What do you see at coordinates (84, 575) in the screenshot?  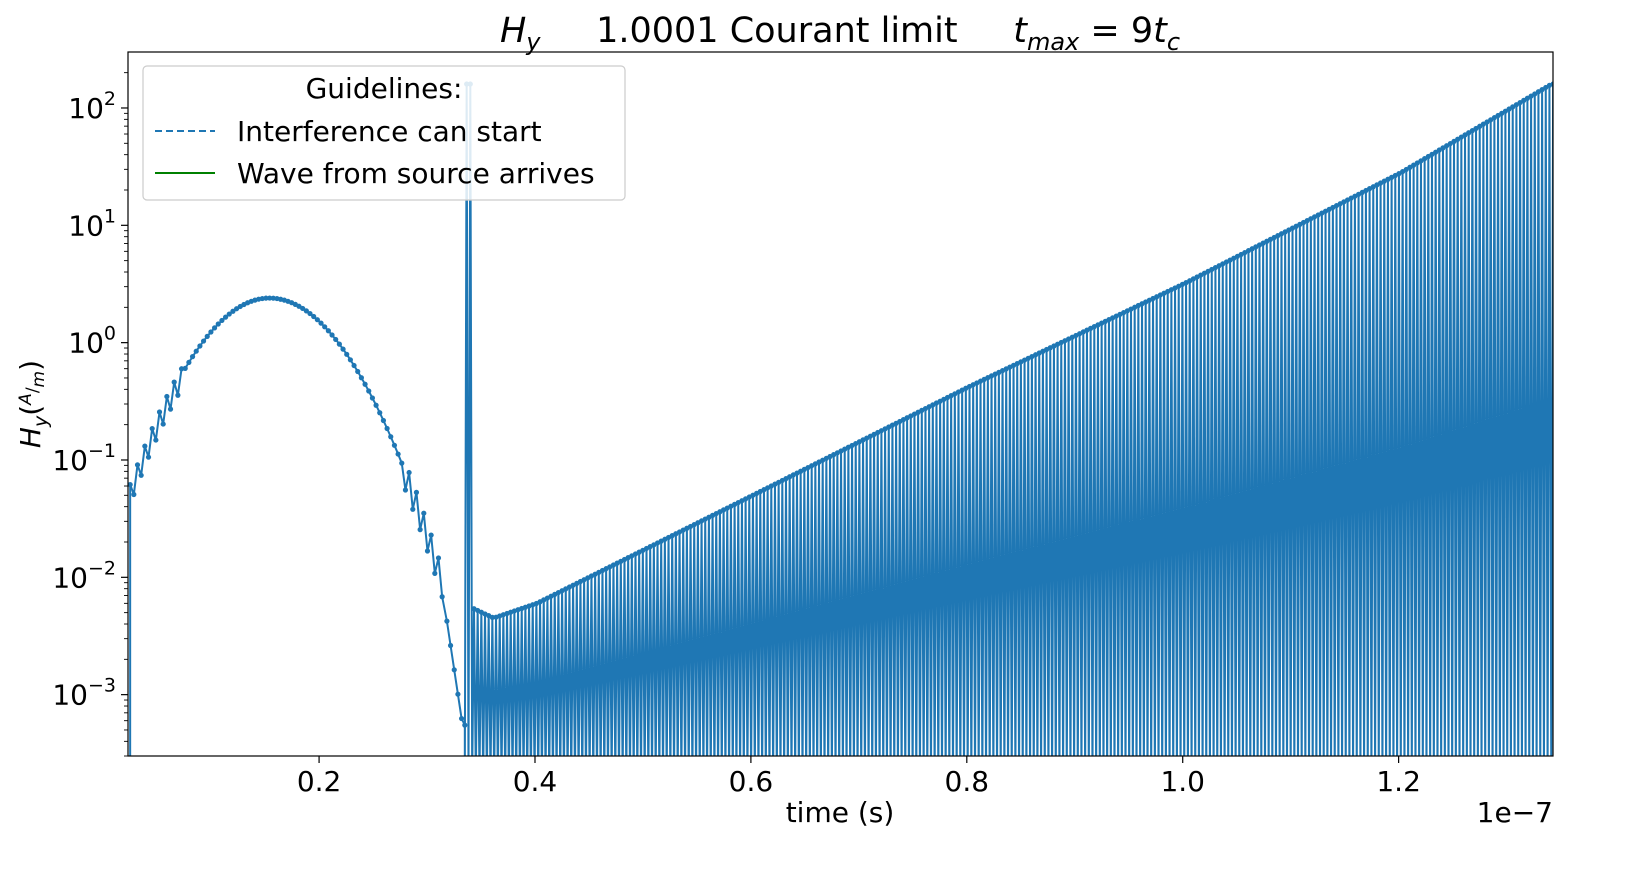 I see `y-tick-label-1: 10⁻²` at bounding box center [84, 575].